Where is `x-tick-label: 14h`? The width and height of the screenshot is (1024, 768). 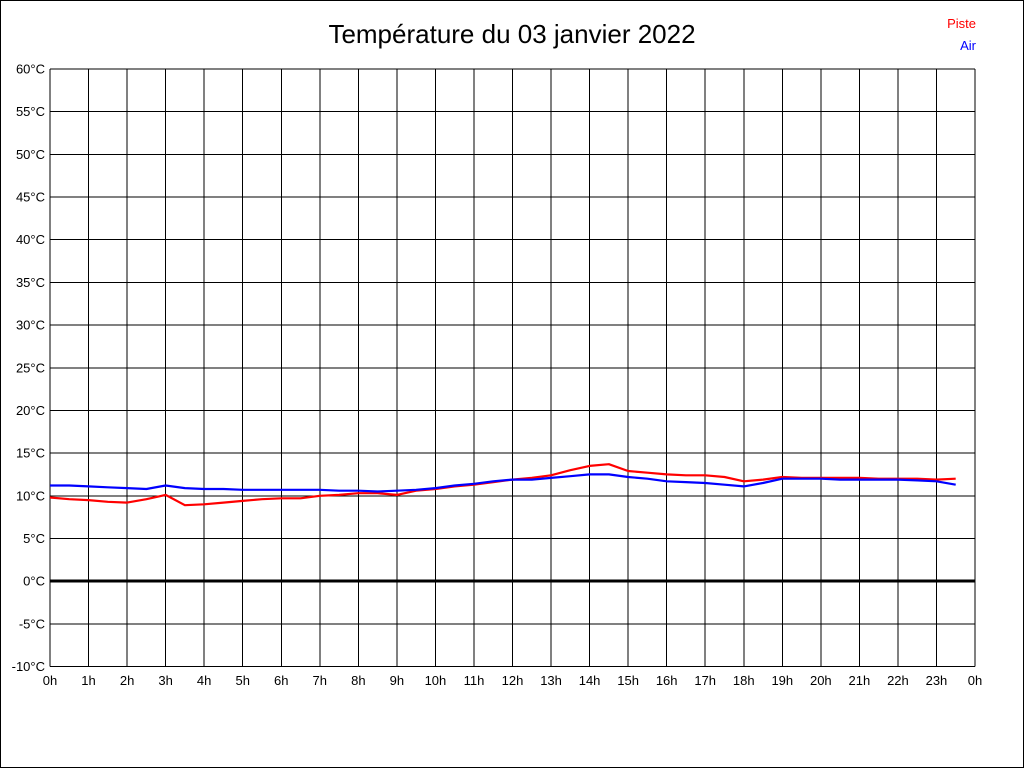 x-tick-label: 14h is located at coordinates (590, 680).